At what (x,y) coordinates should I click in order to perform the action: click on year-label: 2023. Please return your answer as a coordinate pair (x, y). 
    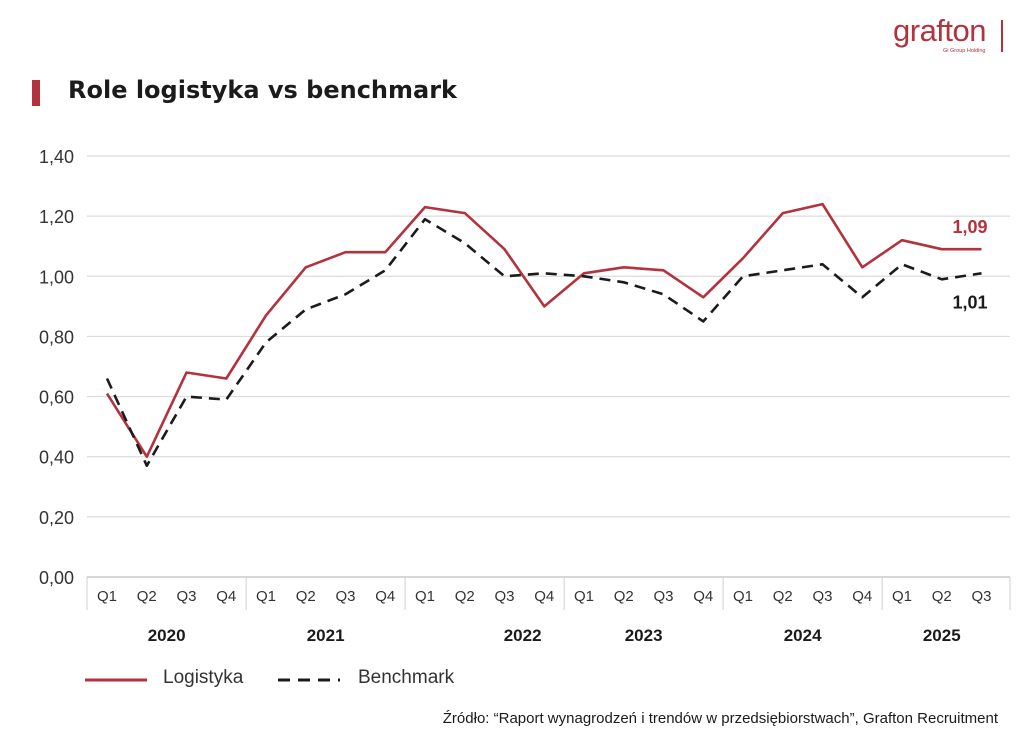
    Looking at the image, I should click on (644, 635).